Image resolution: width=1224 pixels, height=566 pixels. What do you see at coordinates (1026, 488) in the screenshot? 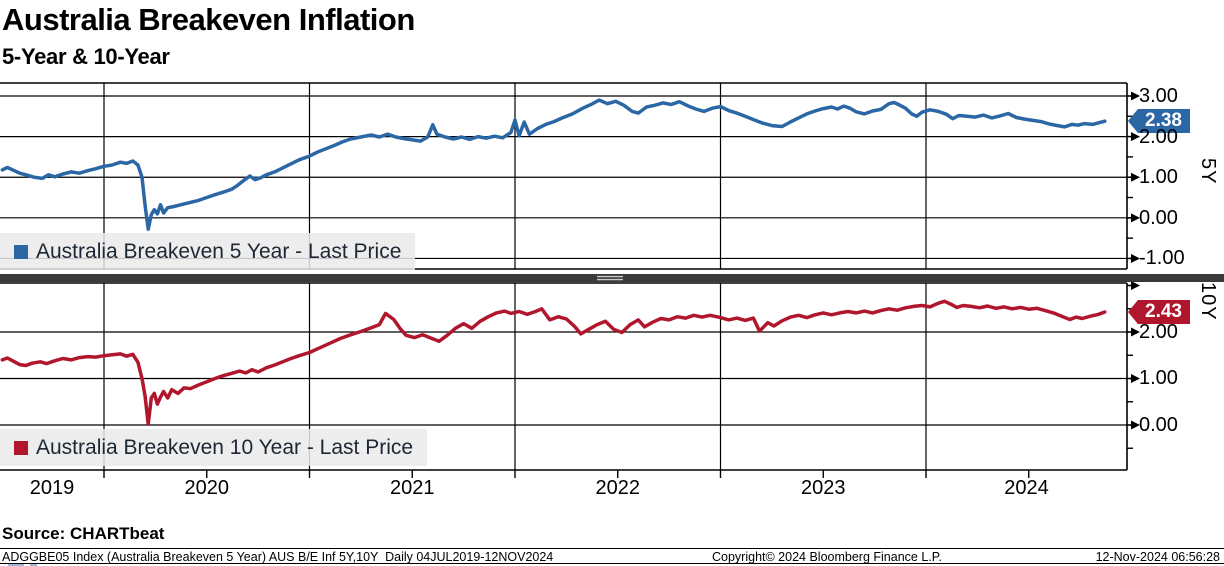
I see `x-tick-label: 2024` at bounding box center [1026, 488].